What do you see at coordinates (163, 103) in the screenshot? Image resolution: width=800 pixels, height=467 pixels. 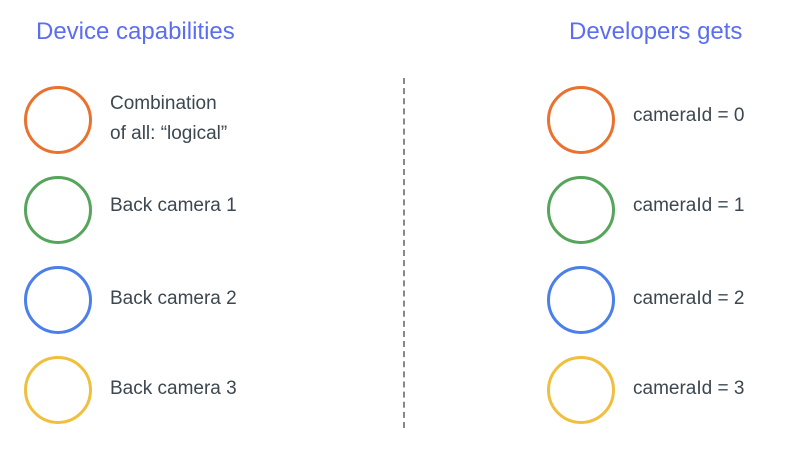 I see `label-line: Combination` at bounding box center [163, 103].